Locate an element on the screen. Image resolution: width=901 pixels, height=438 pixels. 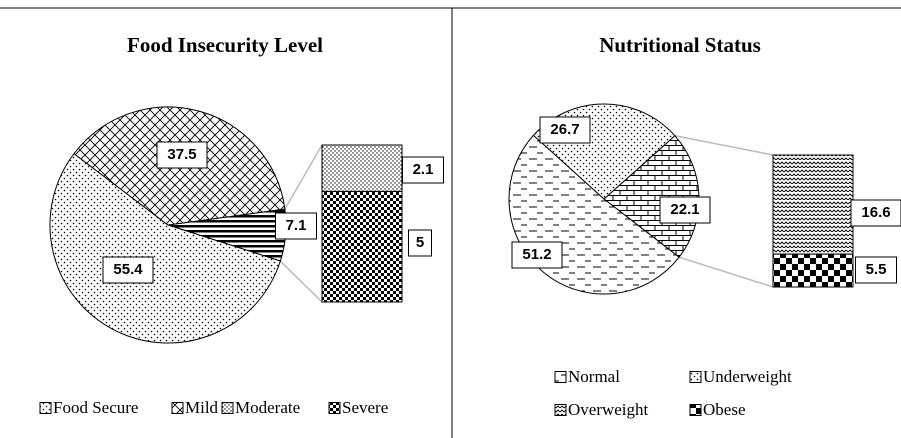
data-label: 51.2 is located at coordinates (537, 255).